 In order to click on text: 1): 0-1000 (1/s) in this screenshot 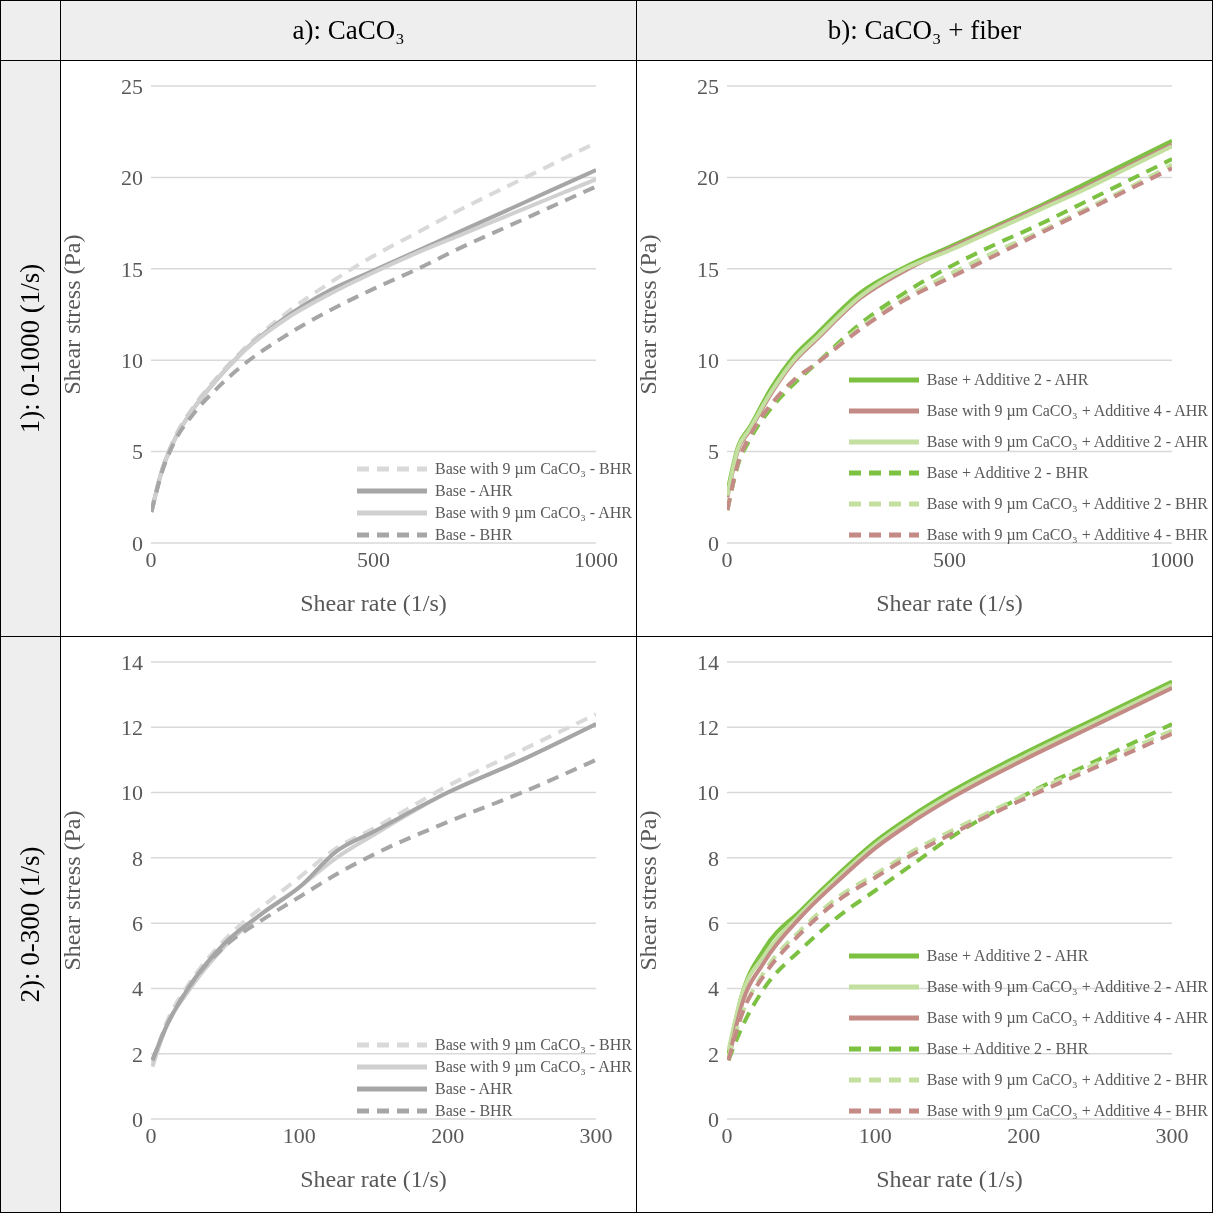, I will do `click(30, 348)`.